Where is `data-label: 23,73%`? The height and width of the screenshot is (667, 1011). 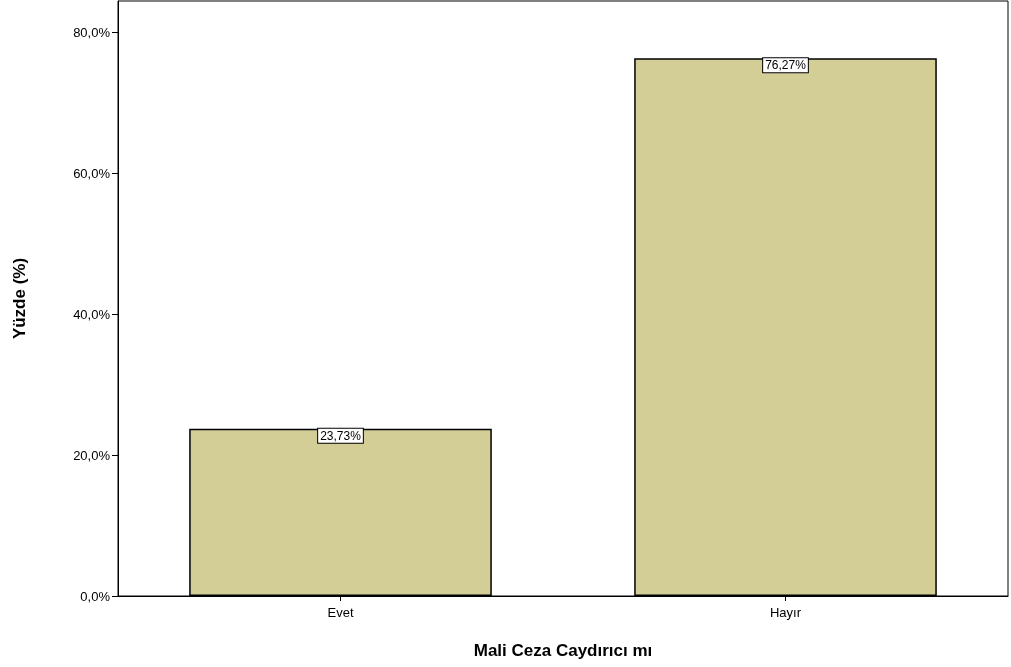
data-label: 23,73% is located at coordinates (341, 435).